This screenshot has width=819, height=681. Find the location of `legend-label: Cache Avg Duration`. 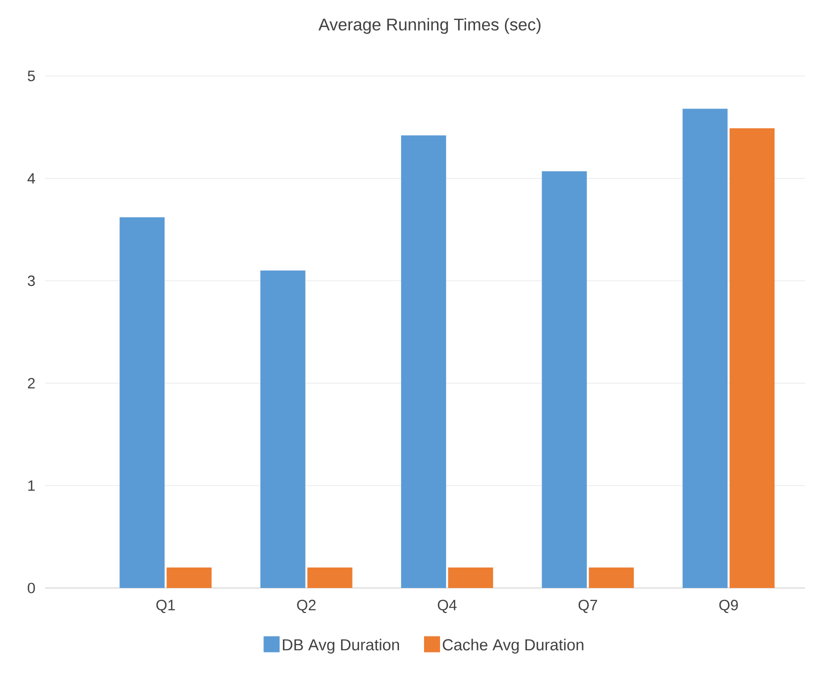

legend-label: Cache Avg Duration is located at coordinates (513, 646).